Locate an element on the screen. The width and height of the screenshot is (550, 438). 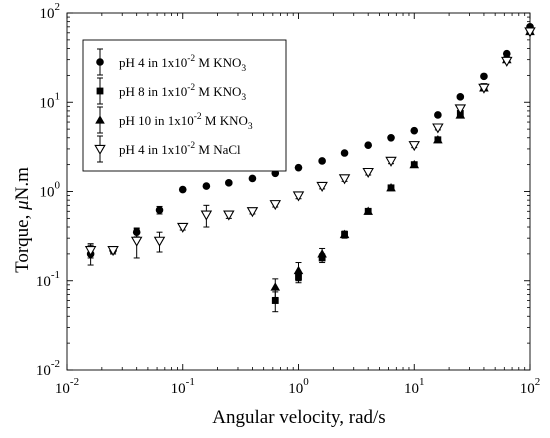
y-tick-label-exp: 2 is located at coordinates (58, 7).